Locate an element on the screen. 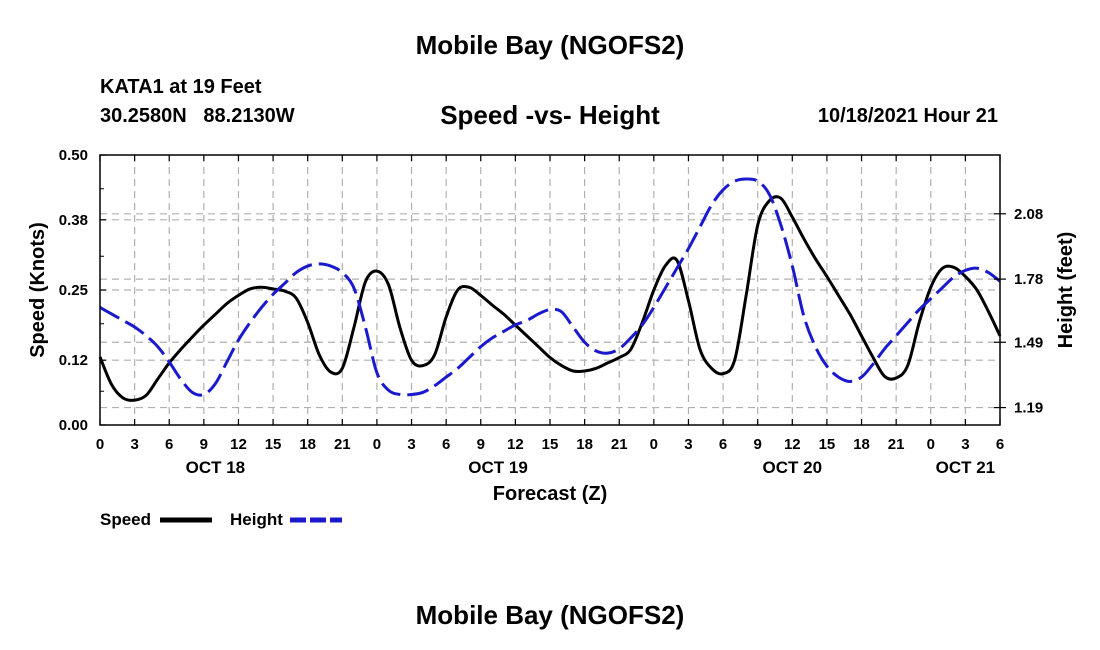 The image size is (1100, 650). station-label: KATA1 at 19 Feet is located at coordinates (181, 87).